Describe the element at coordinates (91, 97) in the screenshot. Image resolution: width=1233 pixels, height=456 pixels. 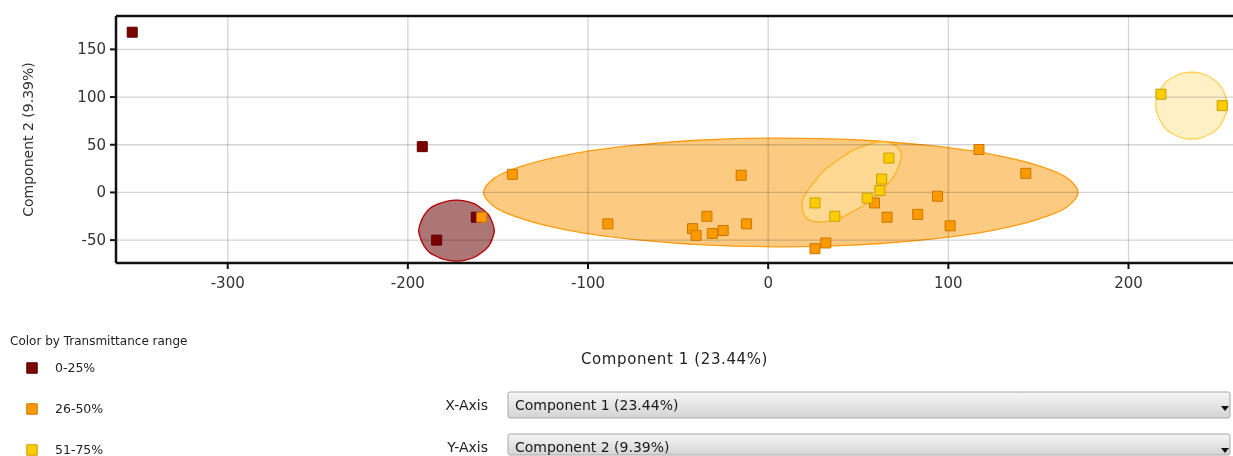
I see `y-tick-label: 100` at that location.